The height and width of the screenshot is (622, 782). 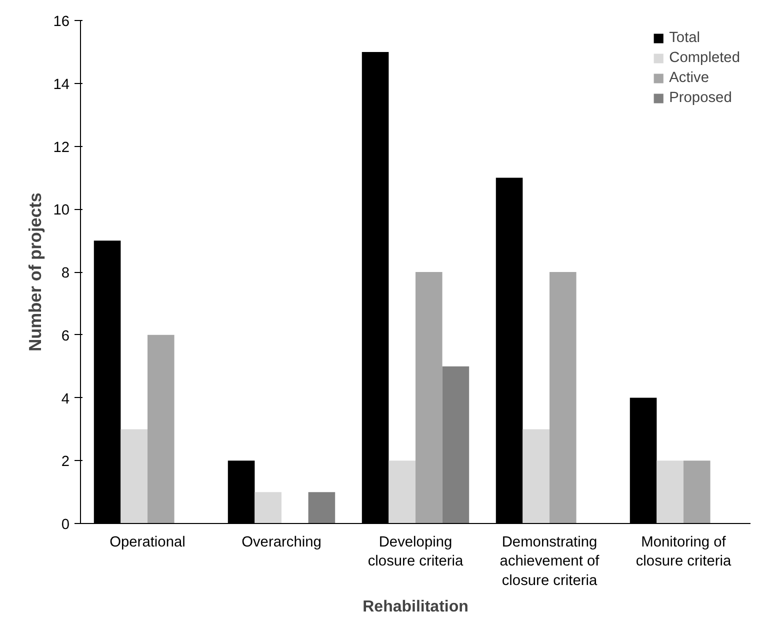 What do you see at coordinates (684, 552) in the screenshot?
I see `x-tick-label: Monitoring of closure criteria` at bounding box center [684, 552].